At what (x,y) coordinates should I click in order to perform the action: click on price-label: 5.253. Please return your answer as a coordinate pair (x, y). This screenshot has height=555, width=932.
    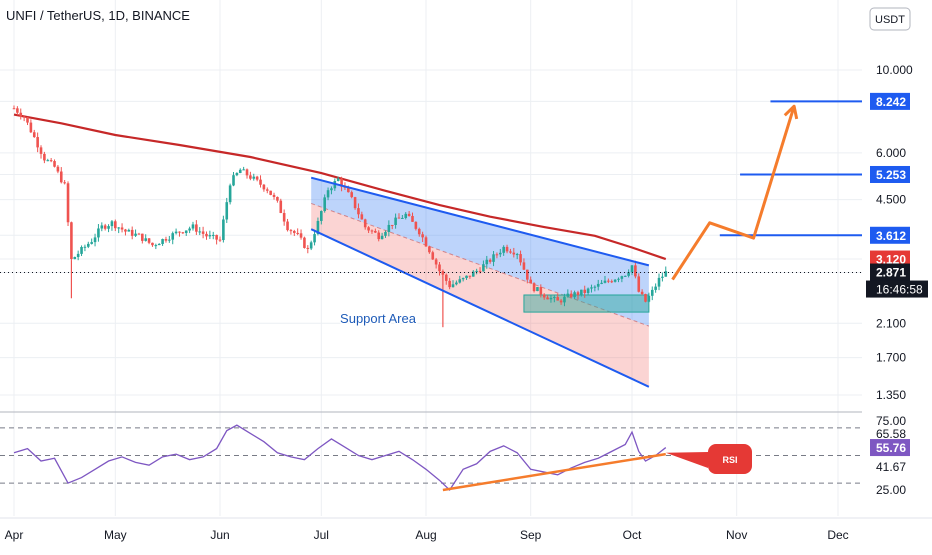
    Looking at the image, I should click on (891, 175).